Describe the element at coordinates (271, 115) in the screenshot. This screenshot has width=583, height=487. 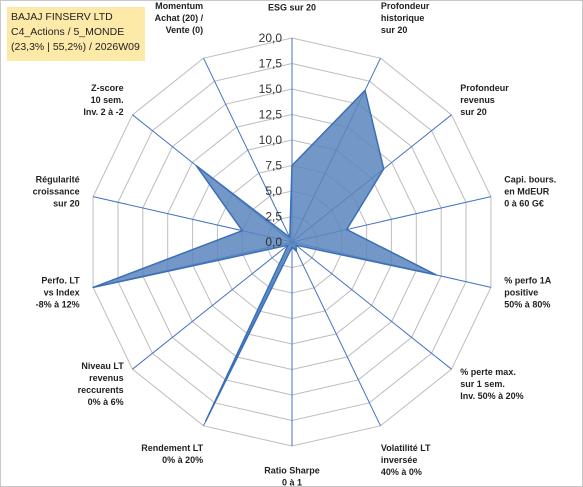
I see `radial-tick-label: 12,5` at that location.